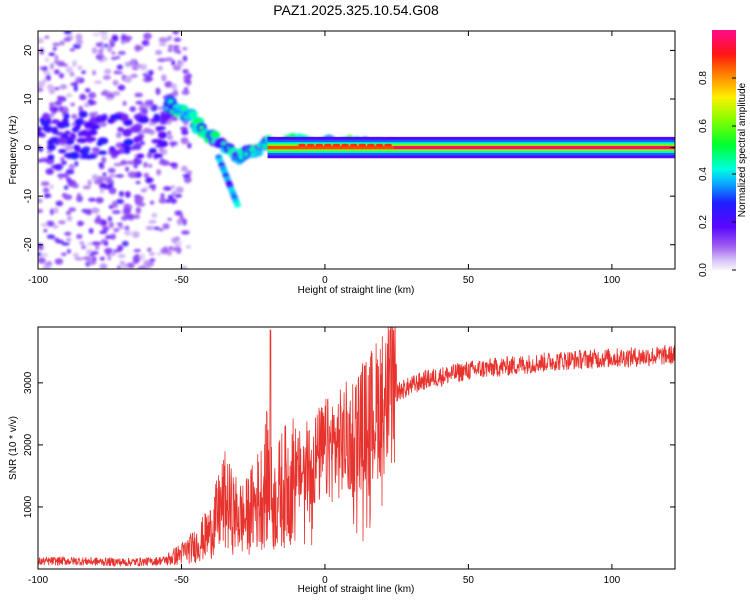 The height and width of the screenshot is (600, 750). I want to click on colorbar-tick-label: 0.2, so click(703, 222).